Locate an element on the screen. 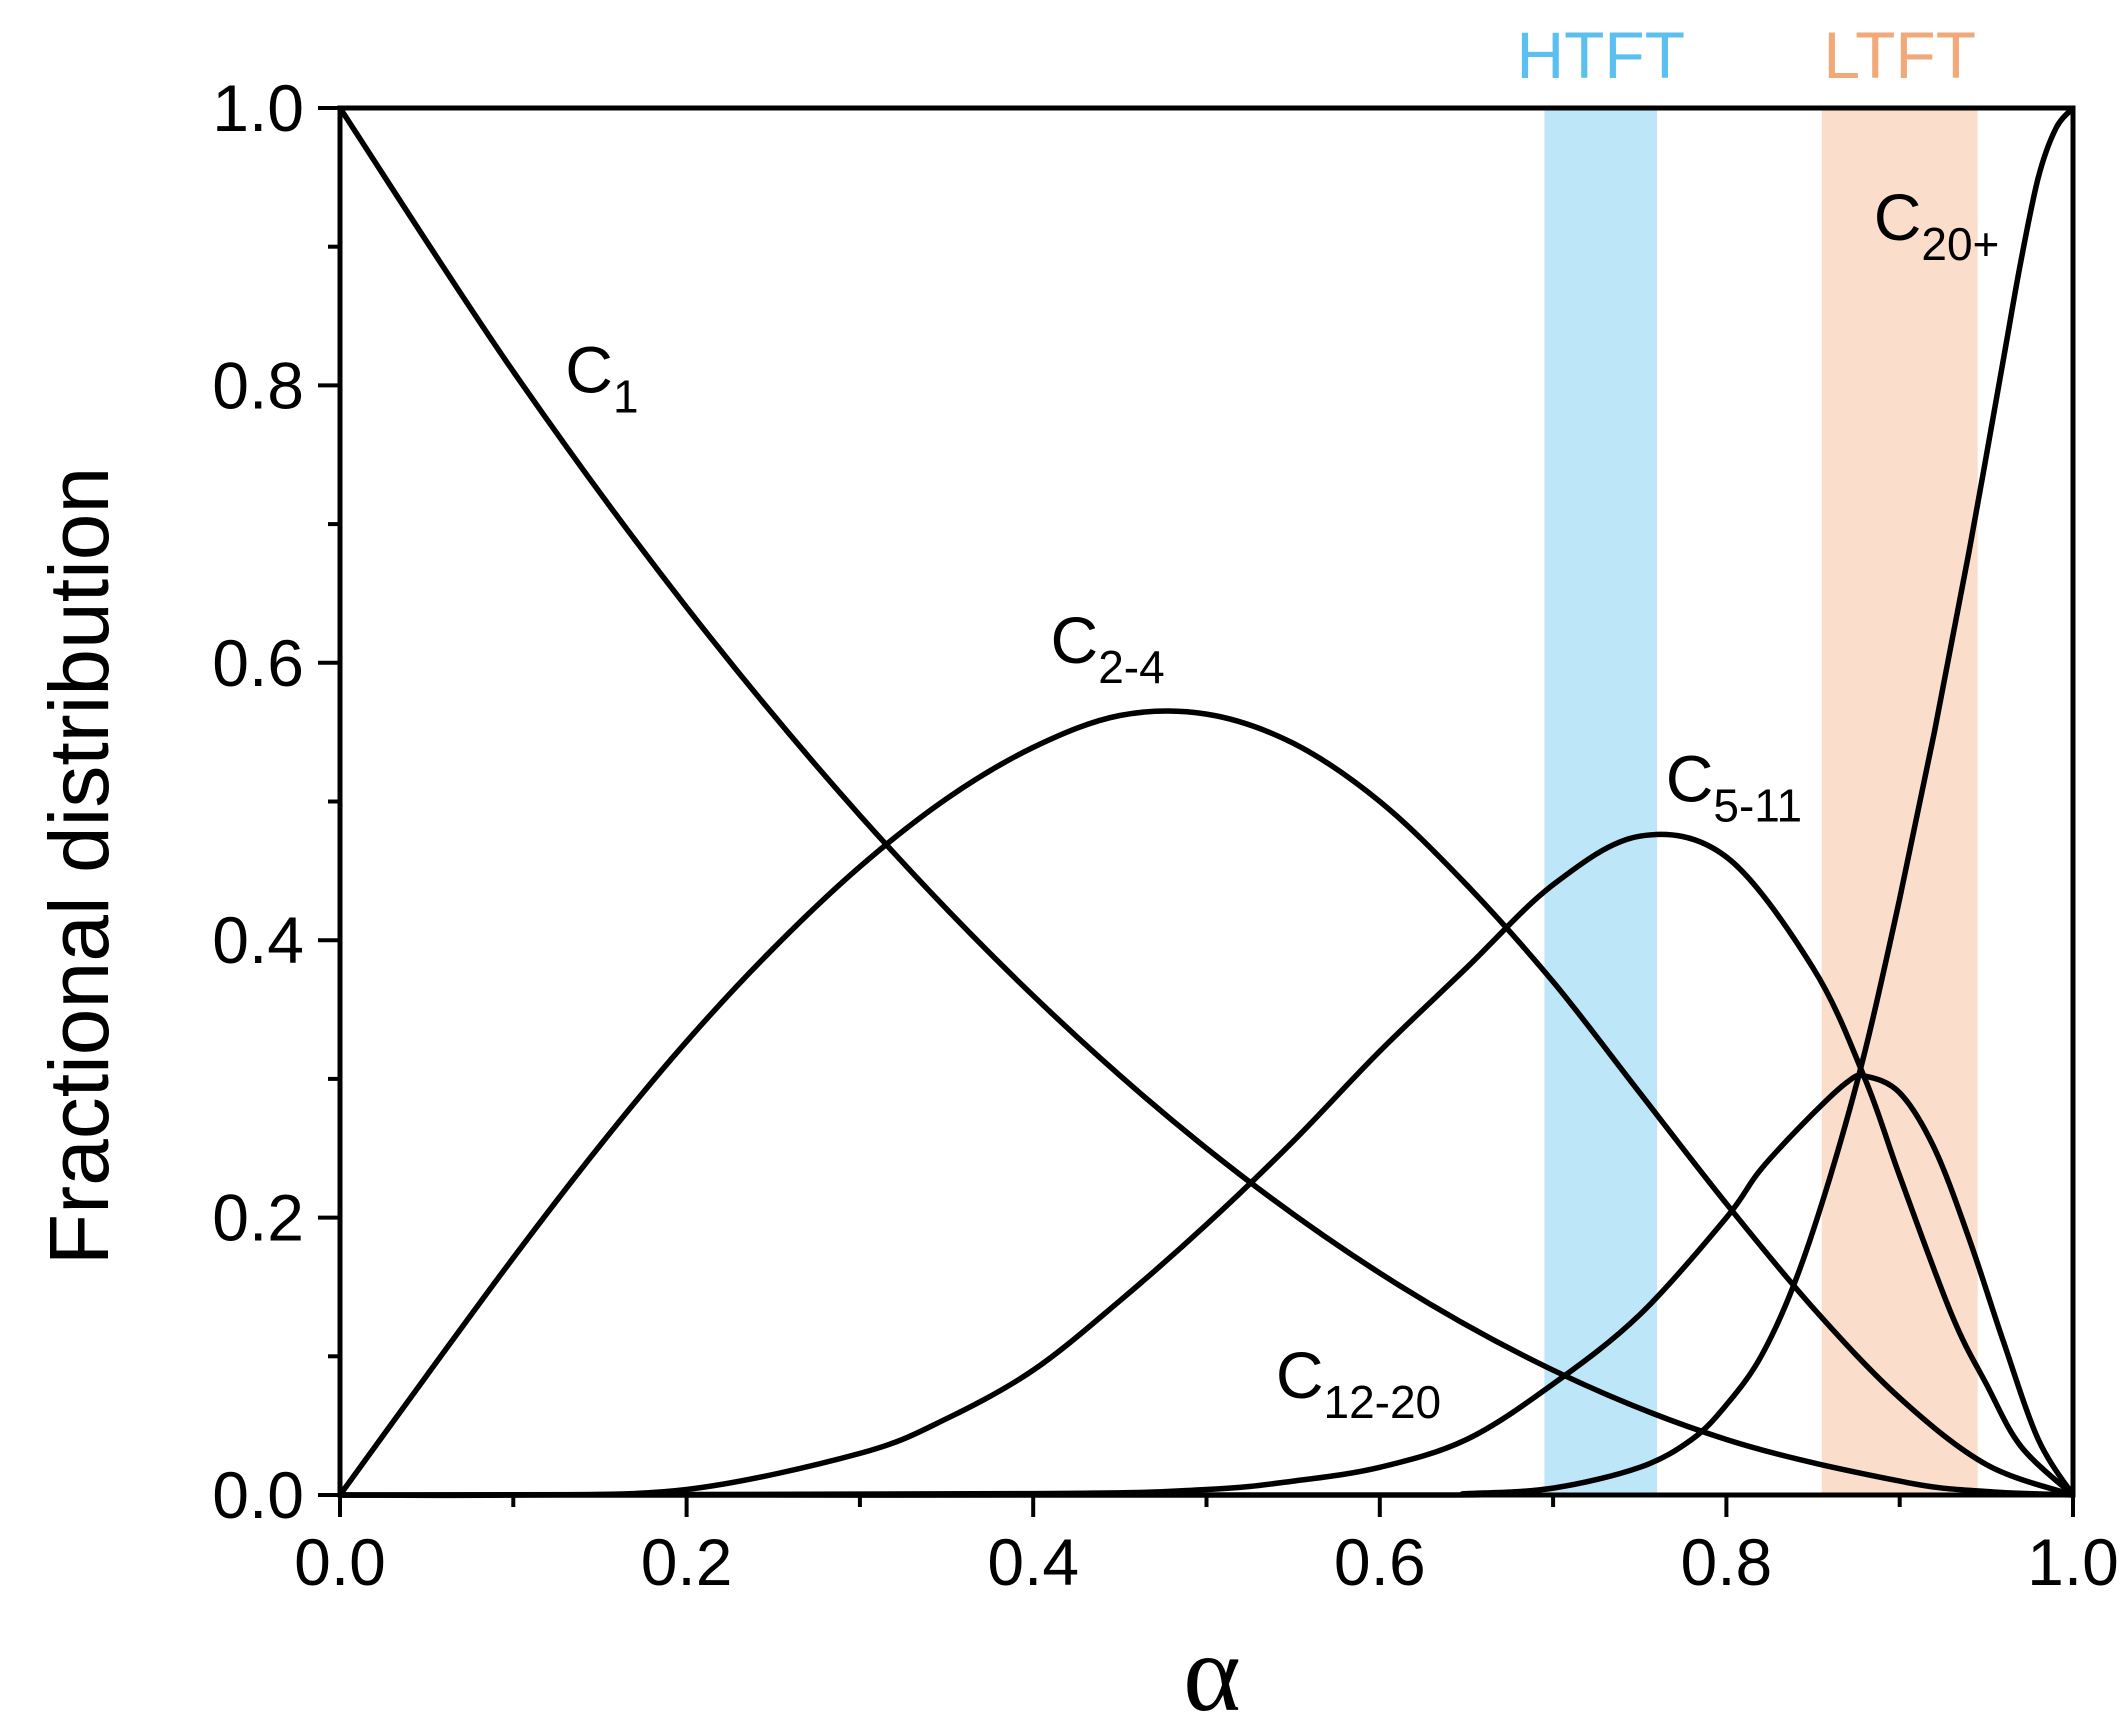 The height and width of the screenshot is (1733, 2126). band-ltft is located at coordinates (1899, 801).